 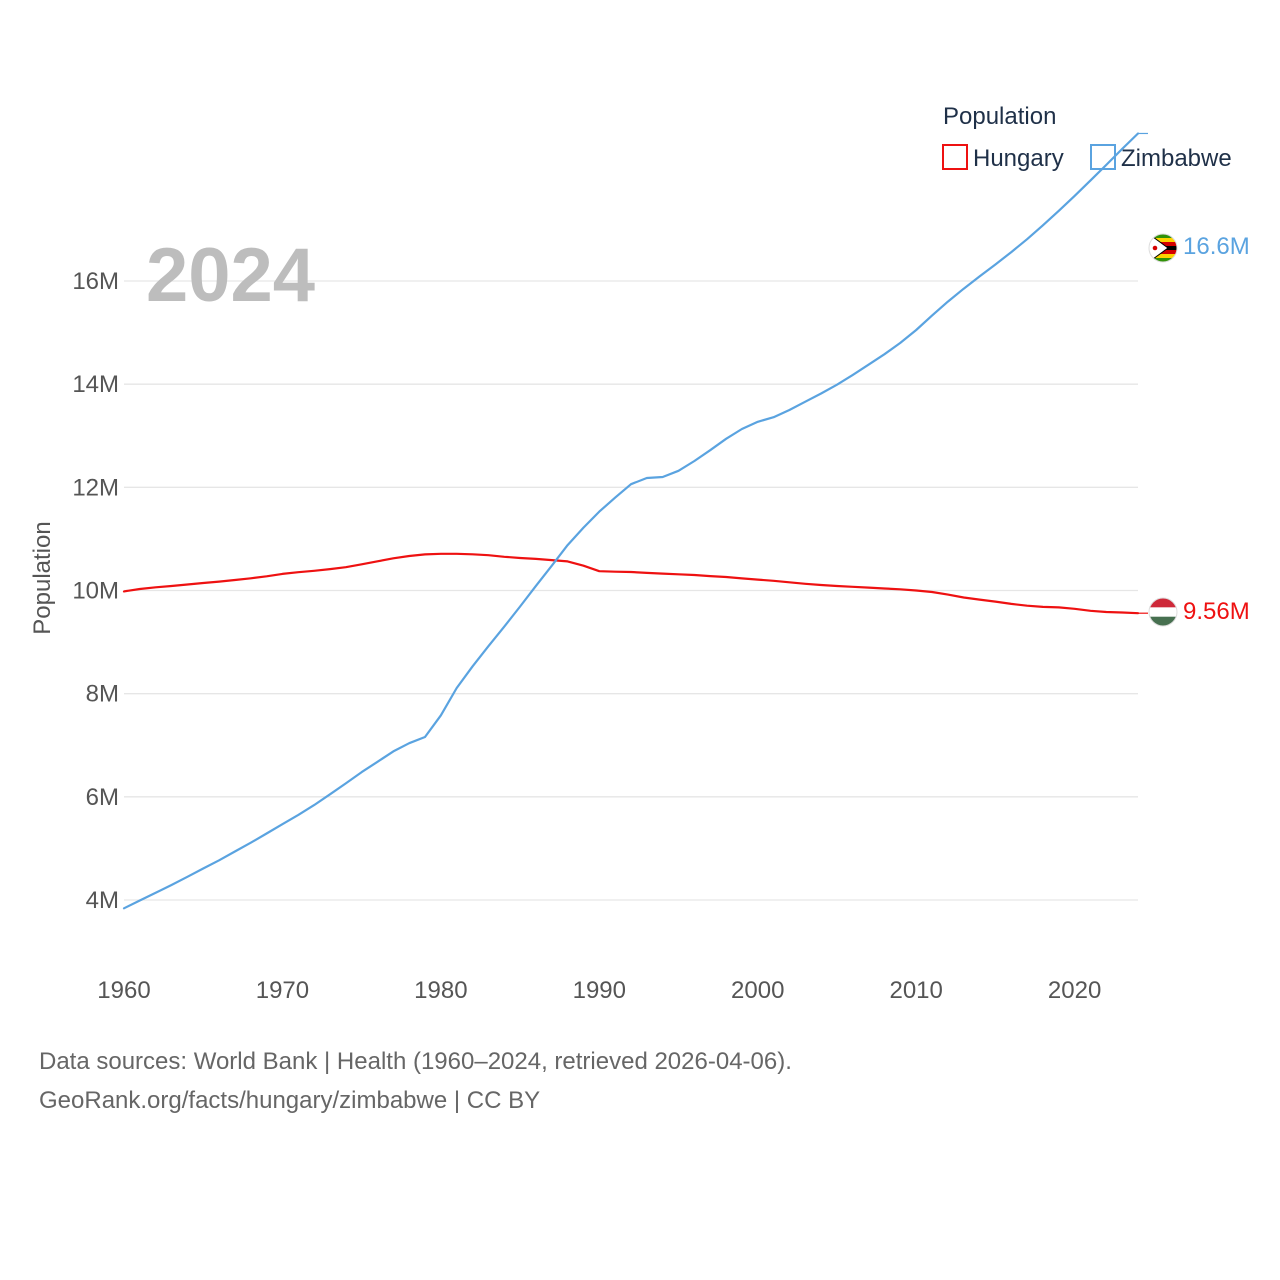 What do you see at coordinates (757, 990) in the screenshot?
I see `x-tick-label: 2000` at bounding box center [757, 990].